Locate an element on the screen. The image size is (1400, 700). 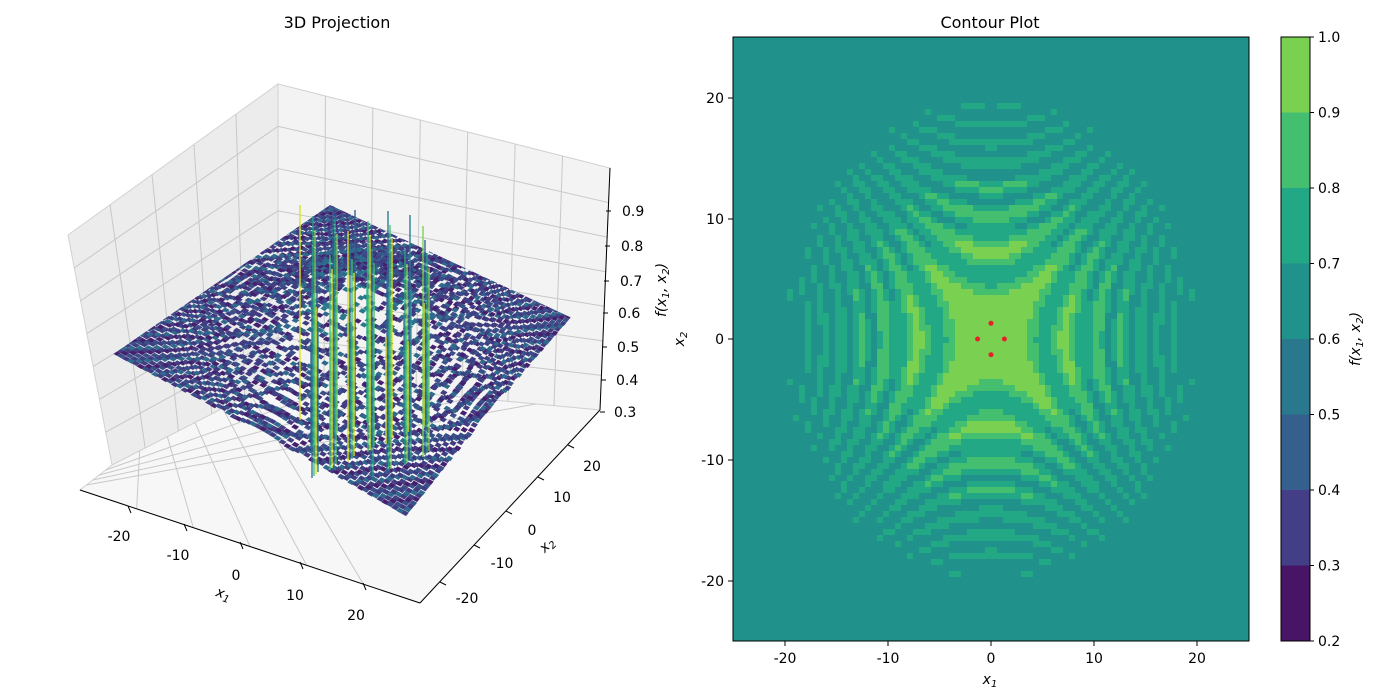
x2-ticks: -20 -10 0 10 20 is located at coordinates (520, 525).